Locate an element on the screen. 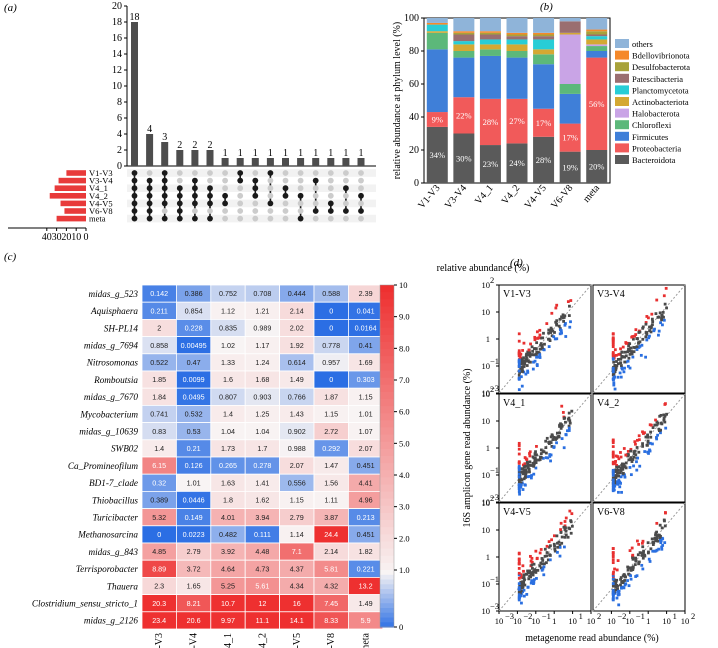  b-legend-swatch is located at coordinates (622, 125).